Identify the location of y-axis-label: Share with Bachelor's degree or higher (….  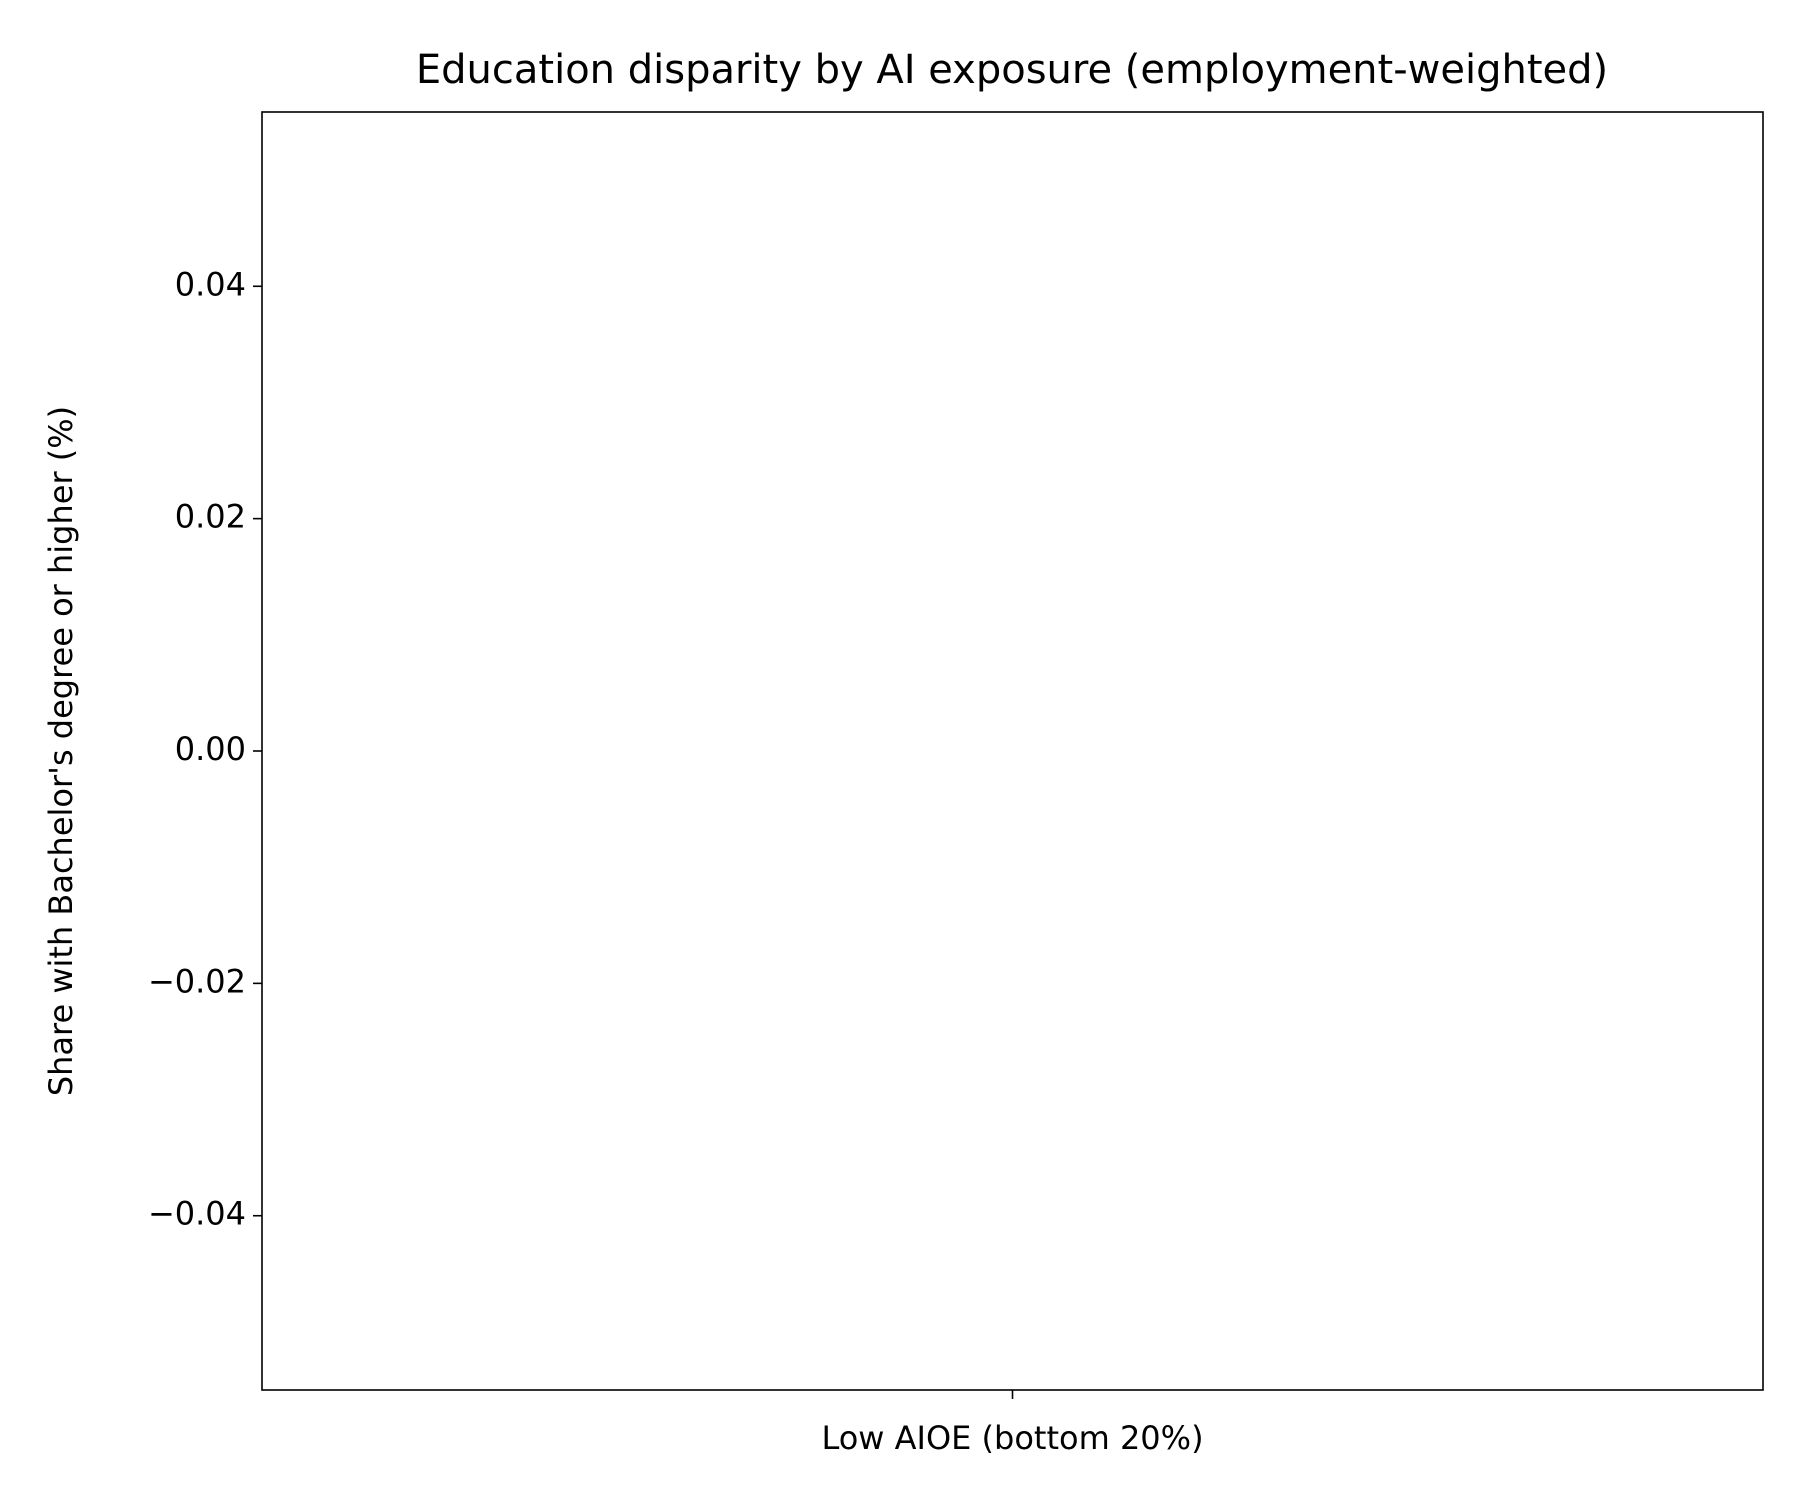
(61, 751).